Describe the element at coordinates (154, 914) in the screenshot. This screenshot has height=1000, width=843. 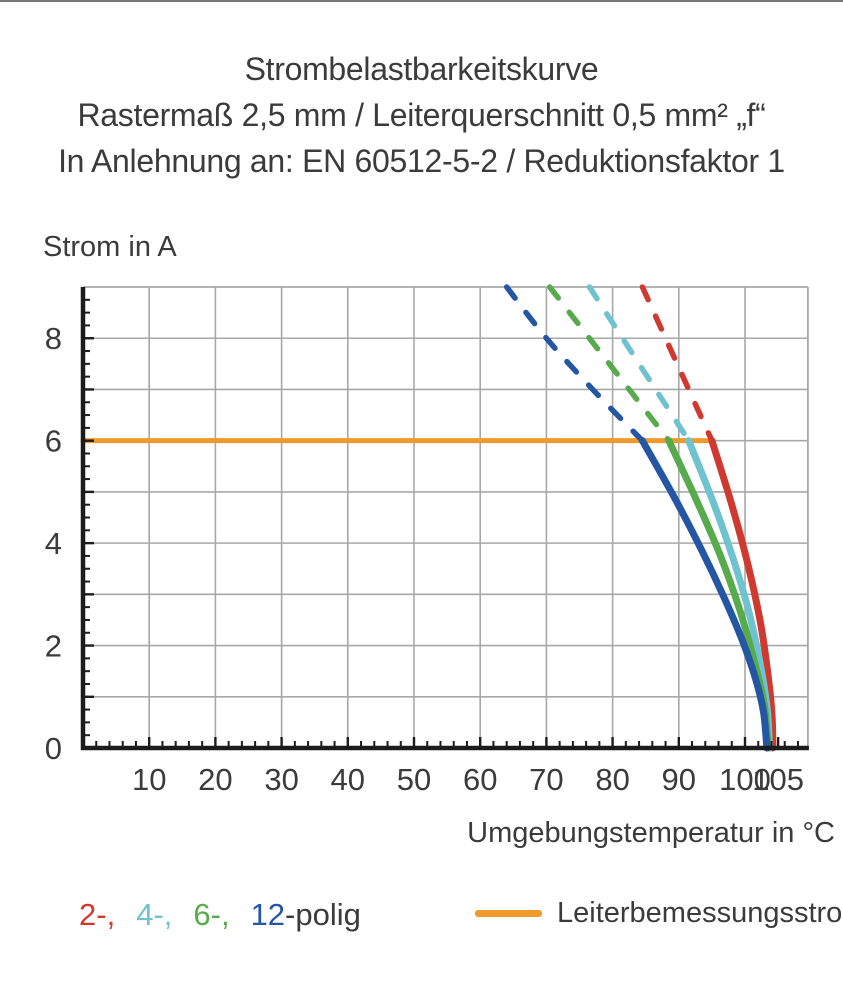
I see `legend-item-4-polig: 4-,` at that location.